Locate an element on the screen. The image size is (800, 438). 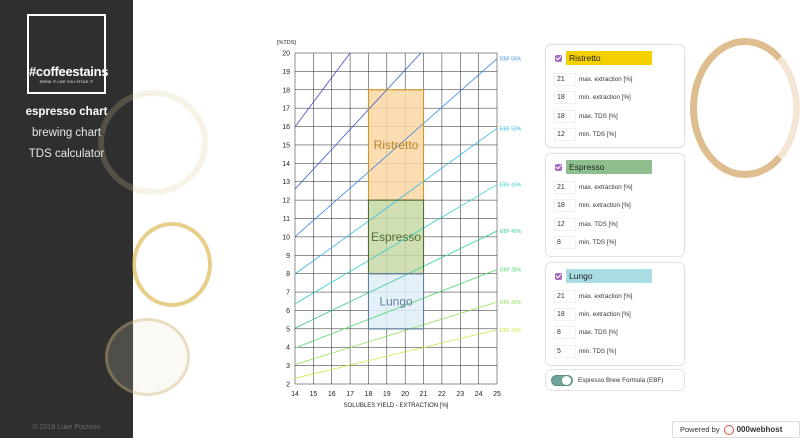
y-tick-label: 16 is located at coordinates (286, 127).